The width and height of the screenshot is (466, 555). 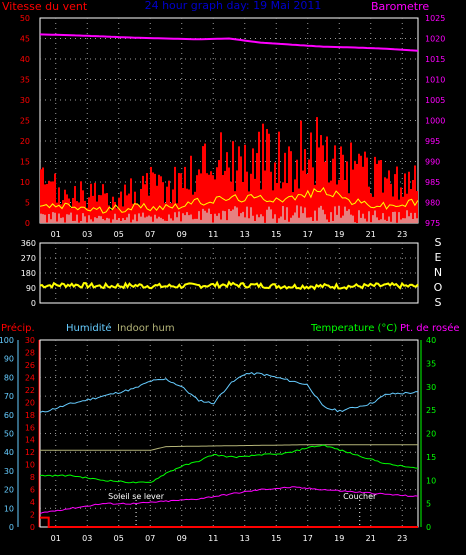 I want to click on precip-tick-label: 6, so click(x=32, y=490).